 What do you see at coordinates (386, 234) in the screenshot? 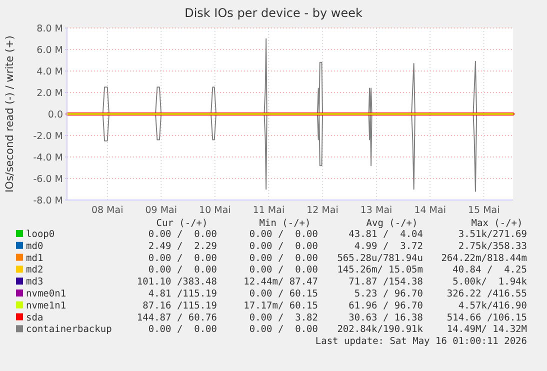
I see `text: 43.81 / 4.04` at bounding box center [386, 234].